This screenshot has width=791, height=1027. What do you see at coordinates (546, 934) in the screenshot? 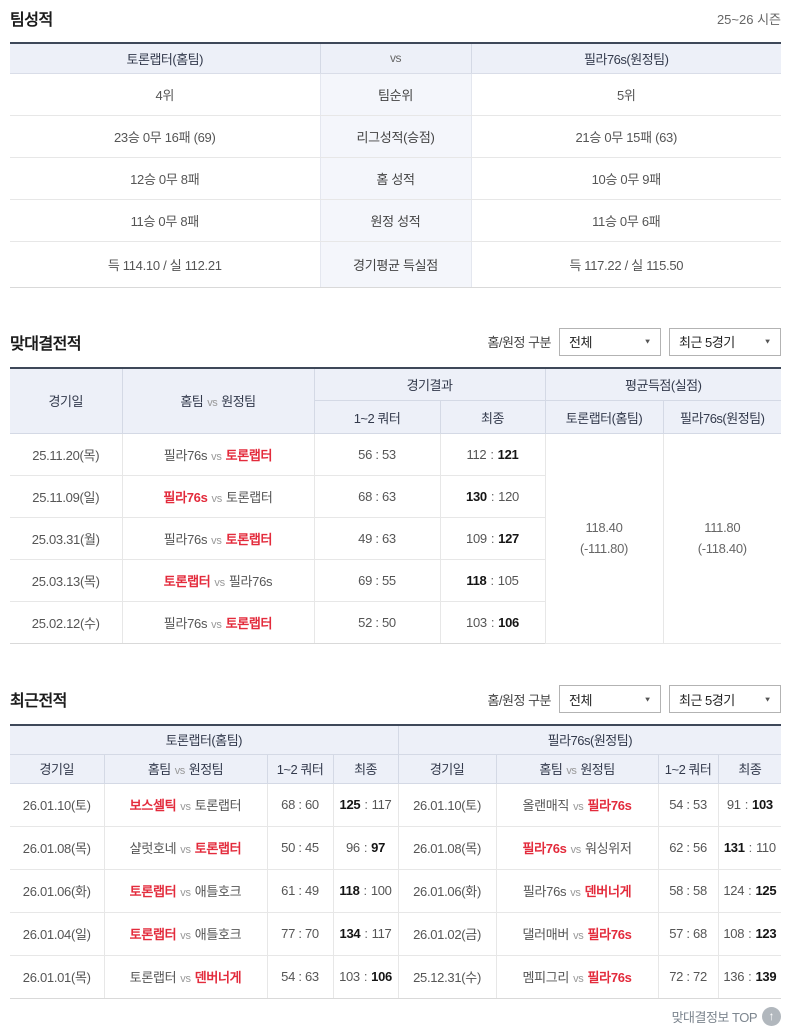
I see `home-team-name: 댈러매버` at bounding box center [546, 934].